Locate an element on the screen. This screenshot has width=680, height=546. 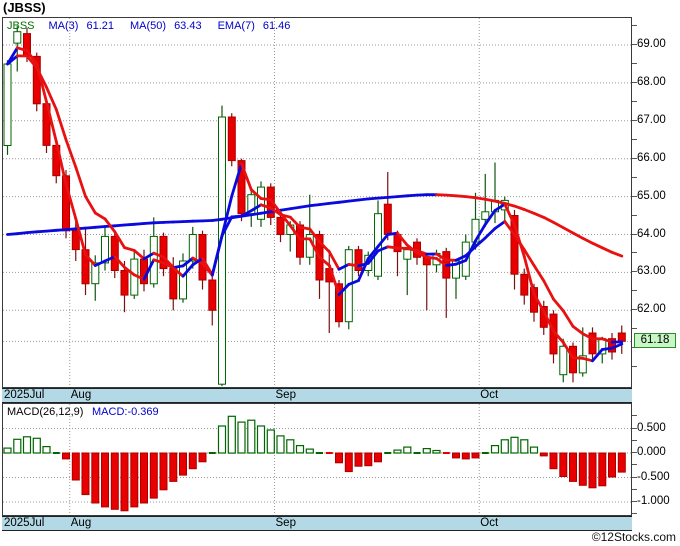
price-axis-label: 67.00 is located at coordinates (651, 119).